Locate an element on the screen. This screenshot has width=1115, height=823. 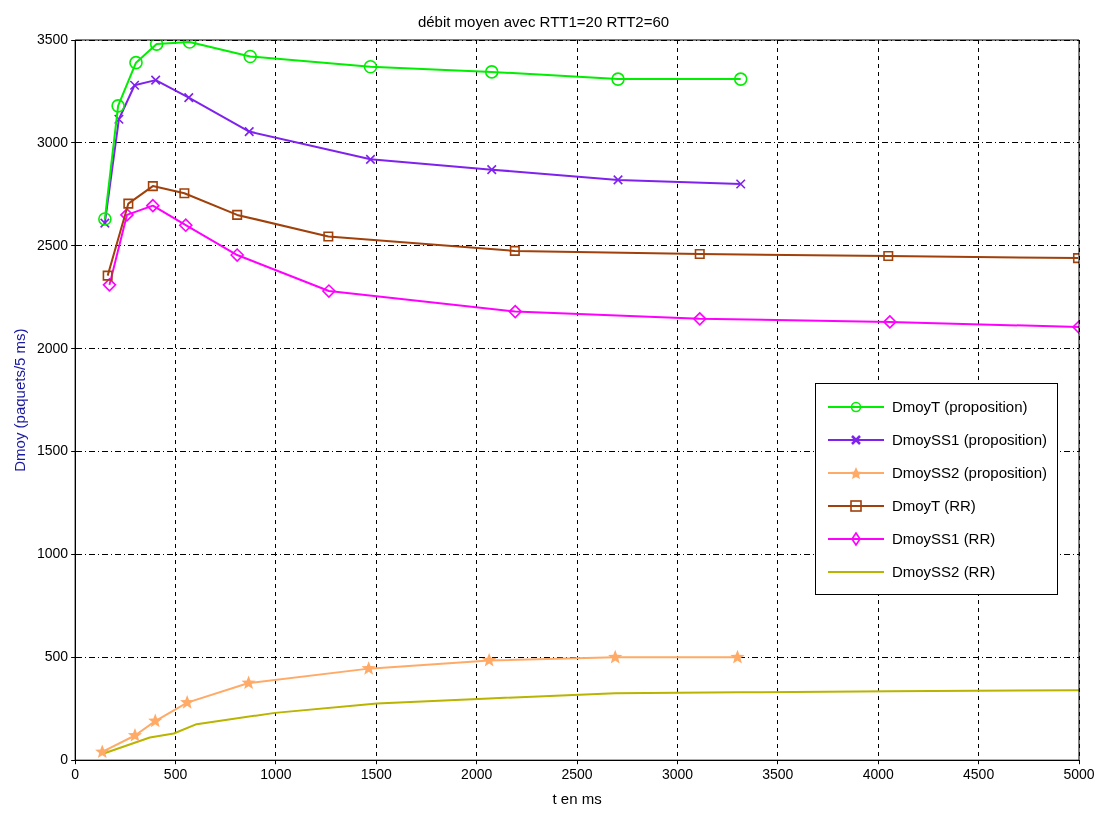
legend-label: DmoySS1 (RR) is located at coordinates (943, 538).